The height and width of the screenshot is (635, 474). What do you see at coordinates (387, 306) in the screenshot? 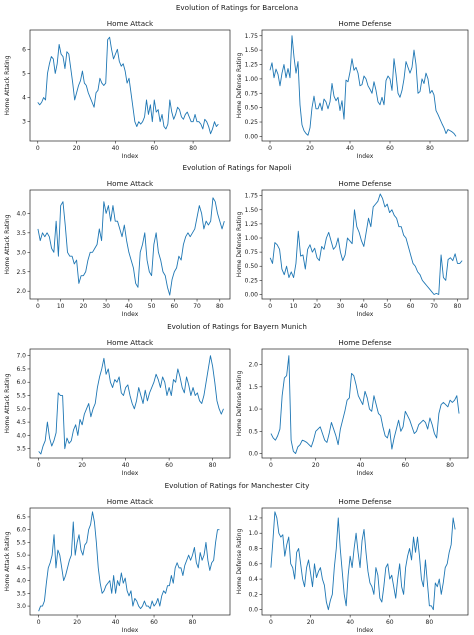
I see `fig1-panel1-xtick-label-5: 50` at bounding box center [387, 306].